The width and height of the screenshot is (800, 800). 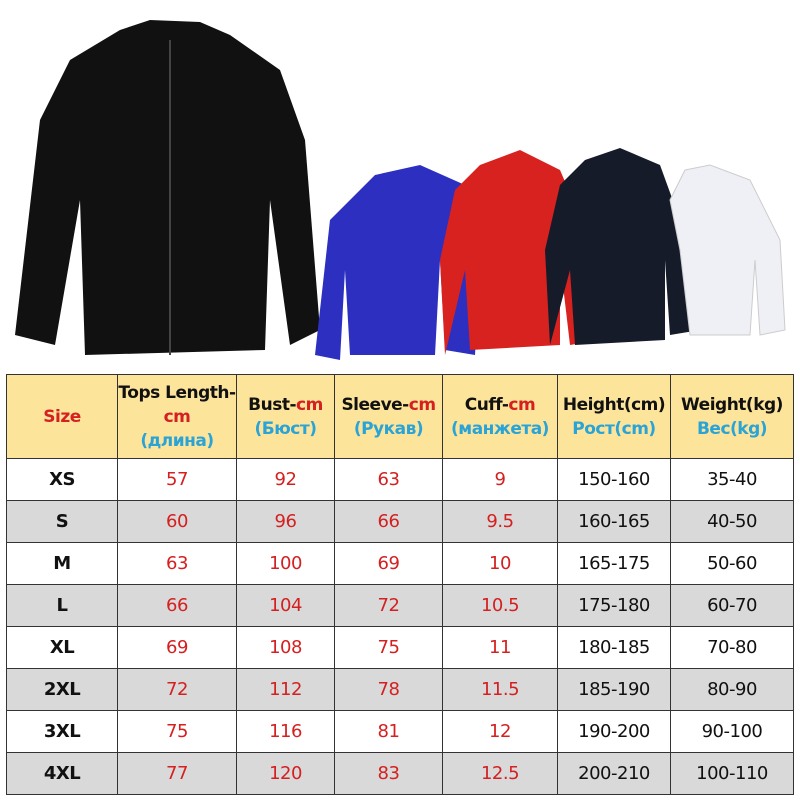 I want to click on header-main: Bust-, so click(x=272, y=404).